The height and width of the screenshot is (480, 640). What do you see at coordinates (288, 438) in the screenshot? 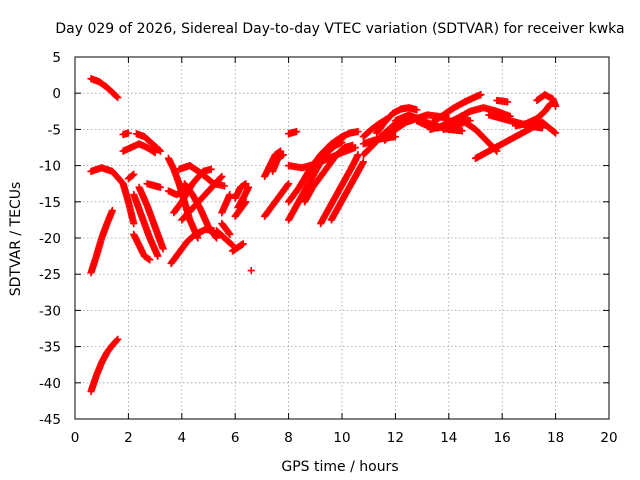
I see `x-tick-label: 8` at bounding box center [288, 438].